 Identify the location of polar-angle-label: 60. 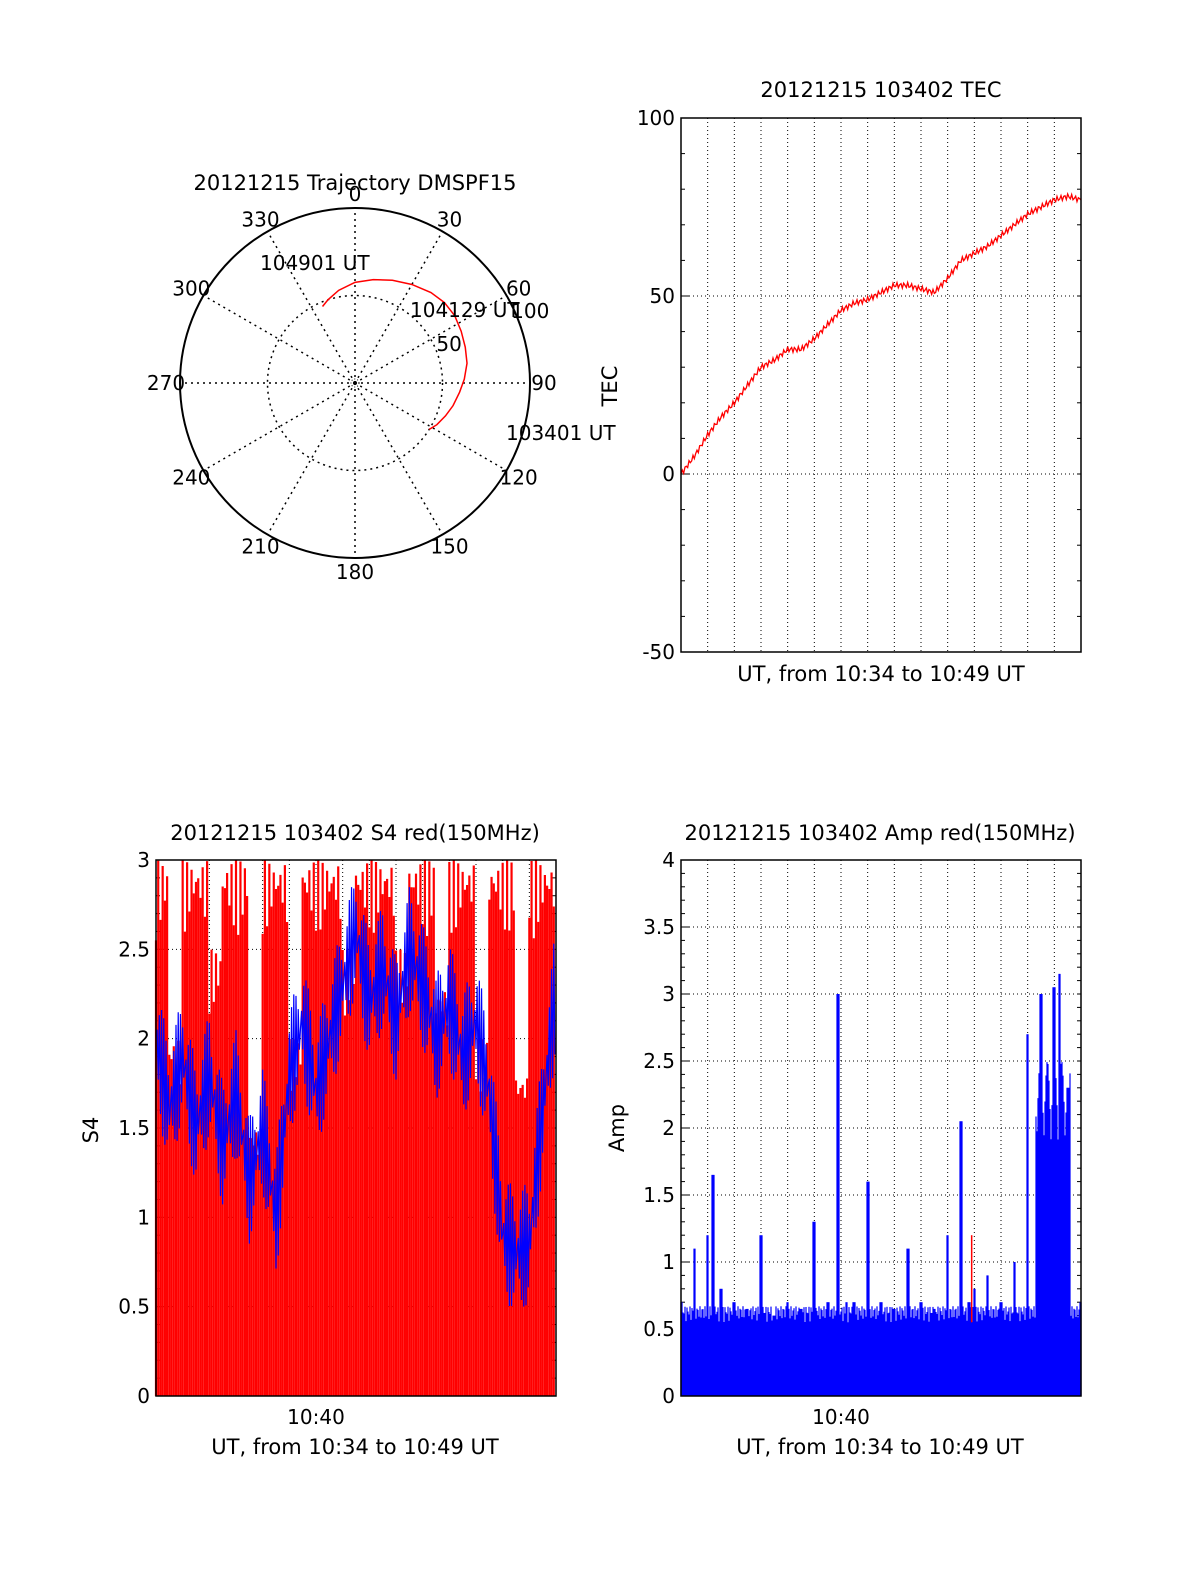
(518, 289).